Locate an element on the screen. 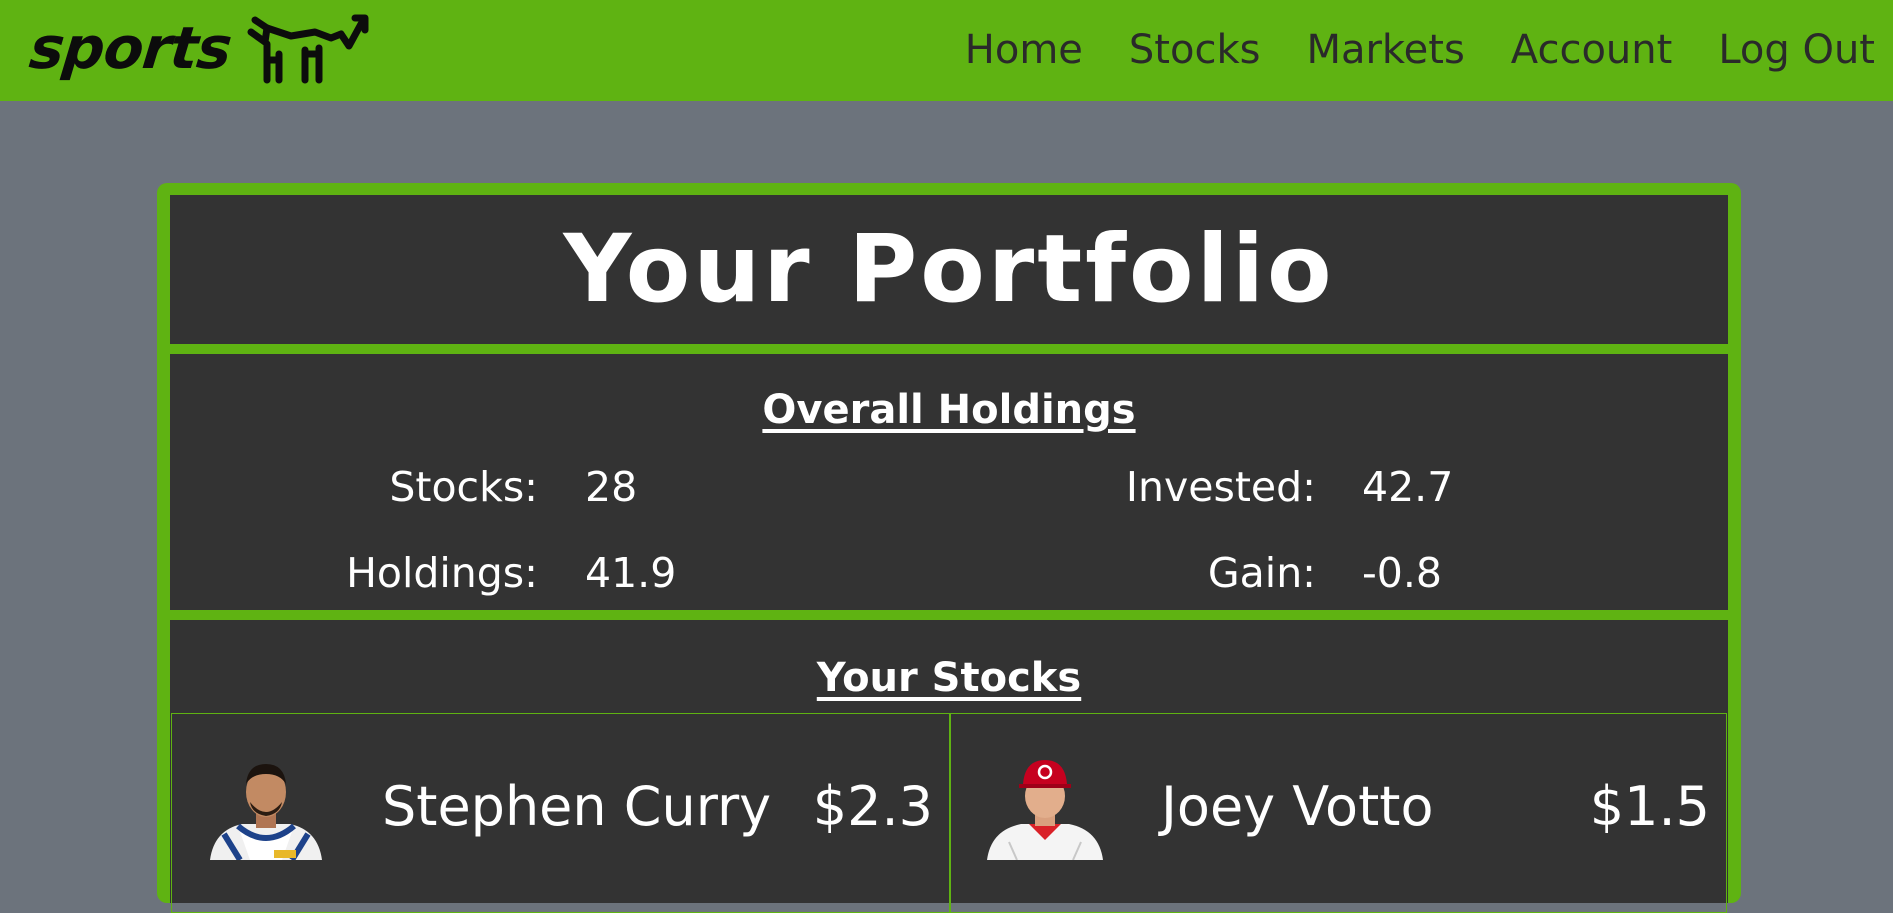  baseball-player-photo is located at coordinates (1045, 810).